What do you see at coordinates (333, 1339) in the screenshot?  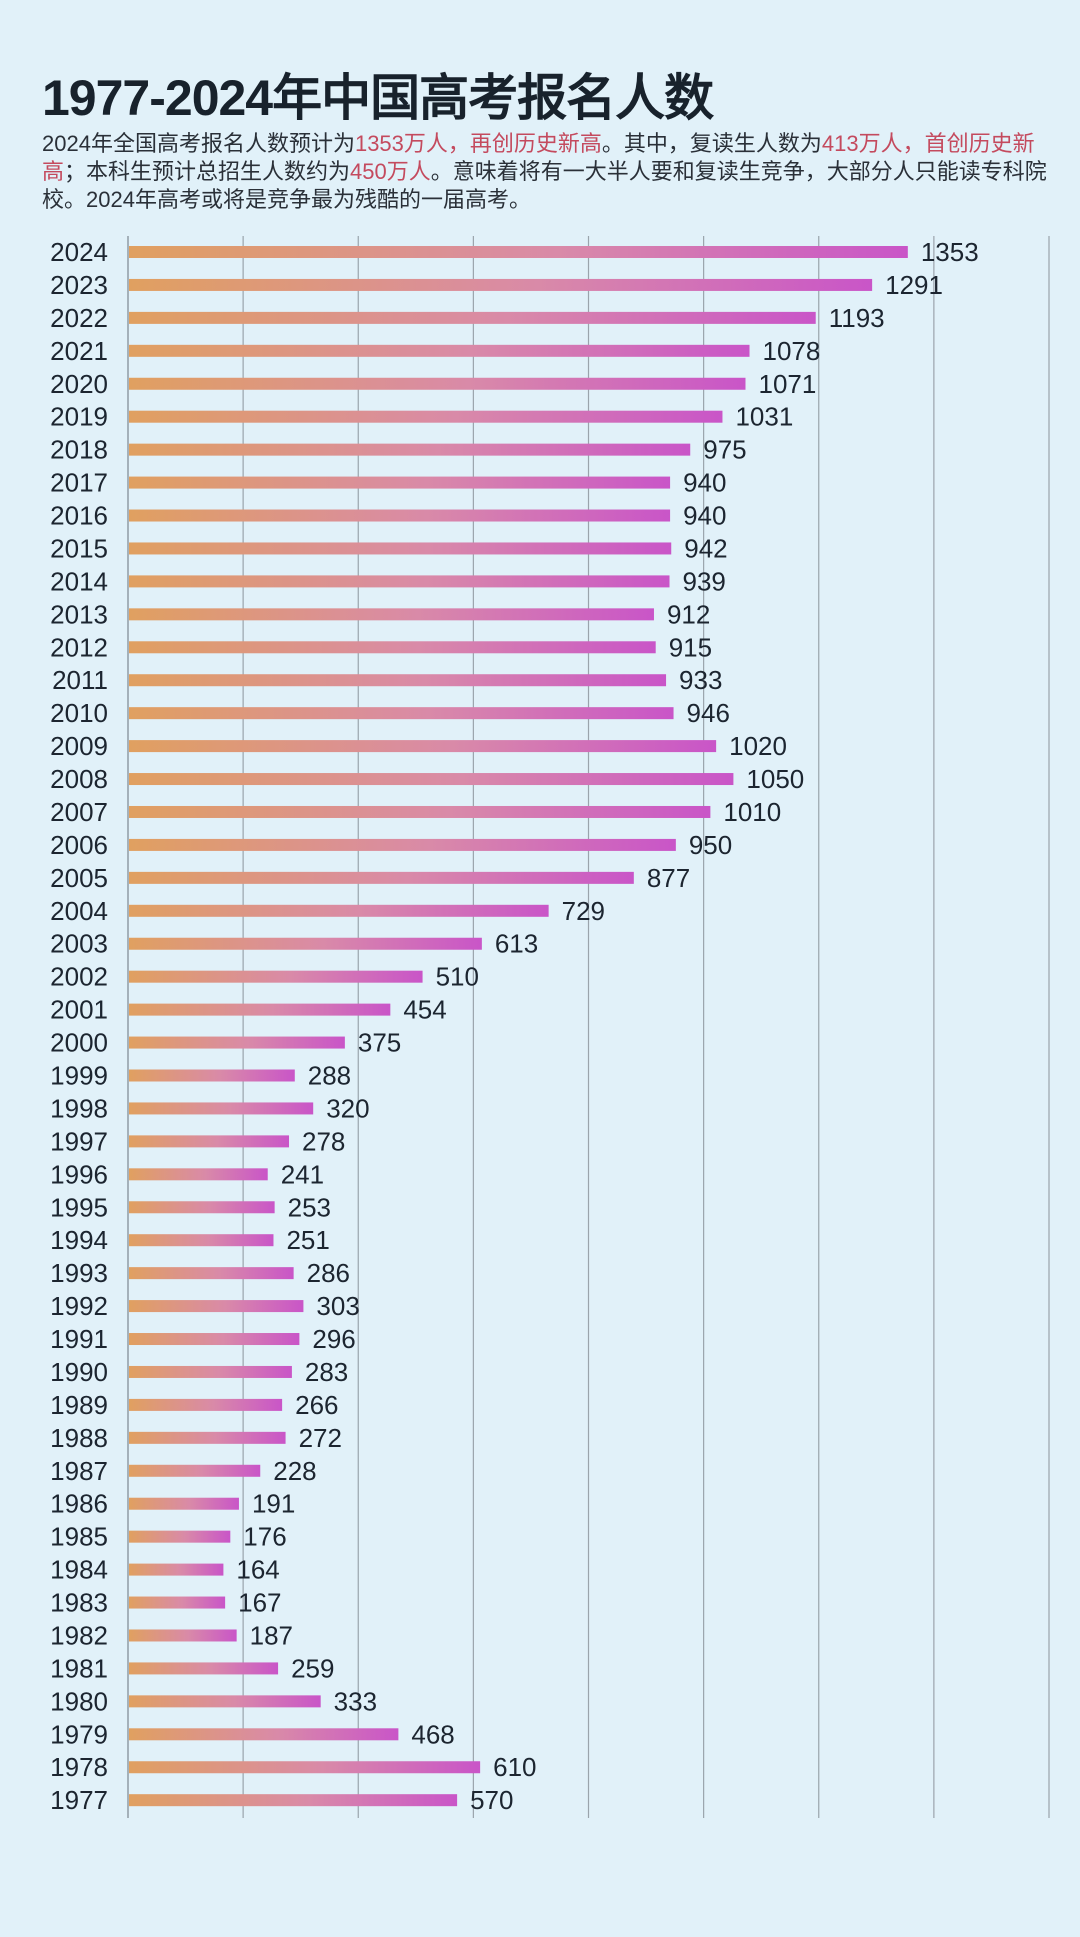 I see `value-label: 296` at bounding box center [333, 1339].